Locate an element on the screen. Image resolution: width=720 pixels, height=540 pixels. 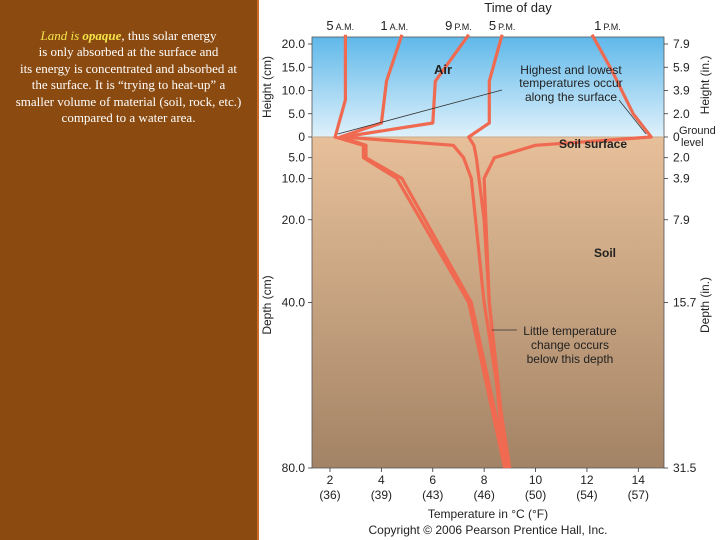
x-tick-label-celsius: 4 is located at coordinates (381, 480).